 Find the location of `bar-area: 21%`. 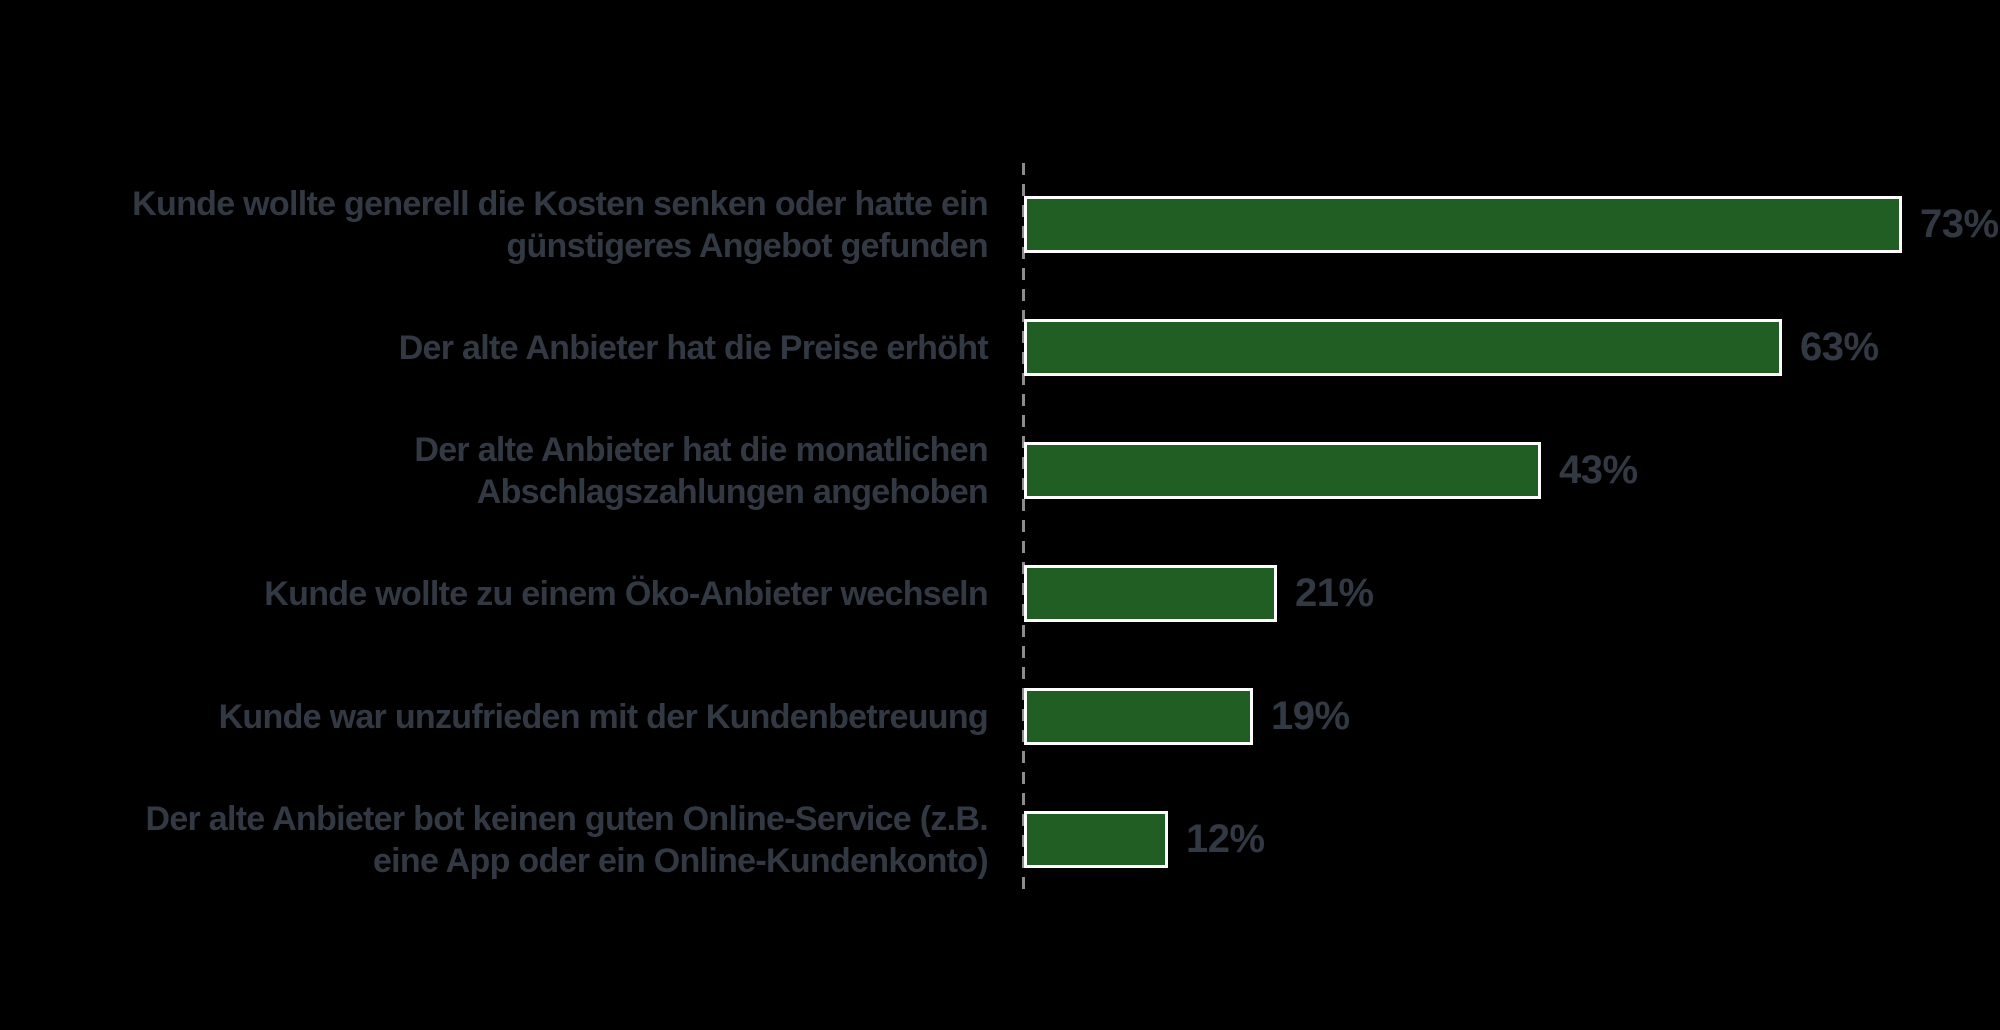

bar-area: 21% is located at coordinates (1199, 593).